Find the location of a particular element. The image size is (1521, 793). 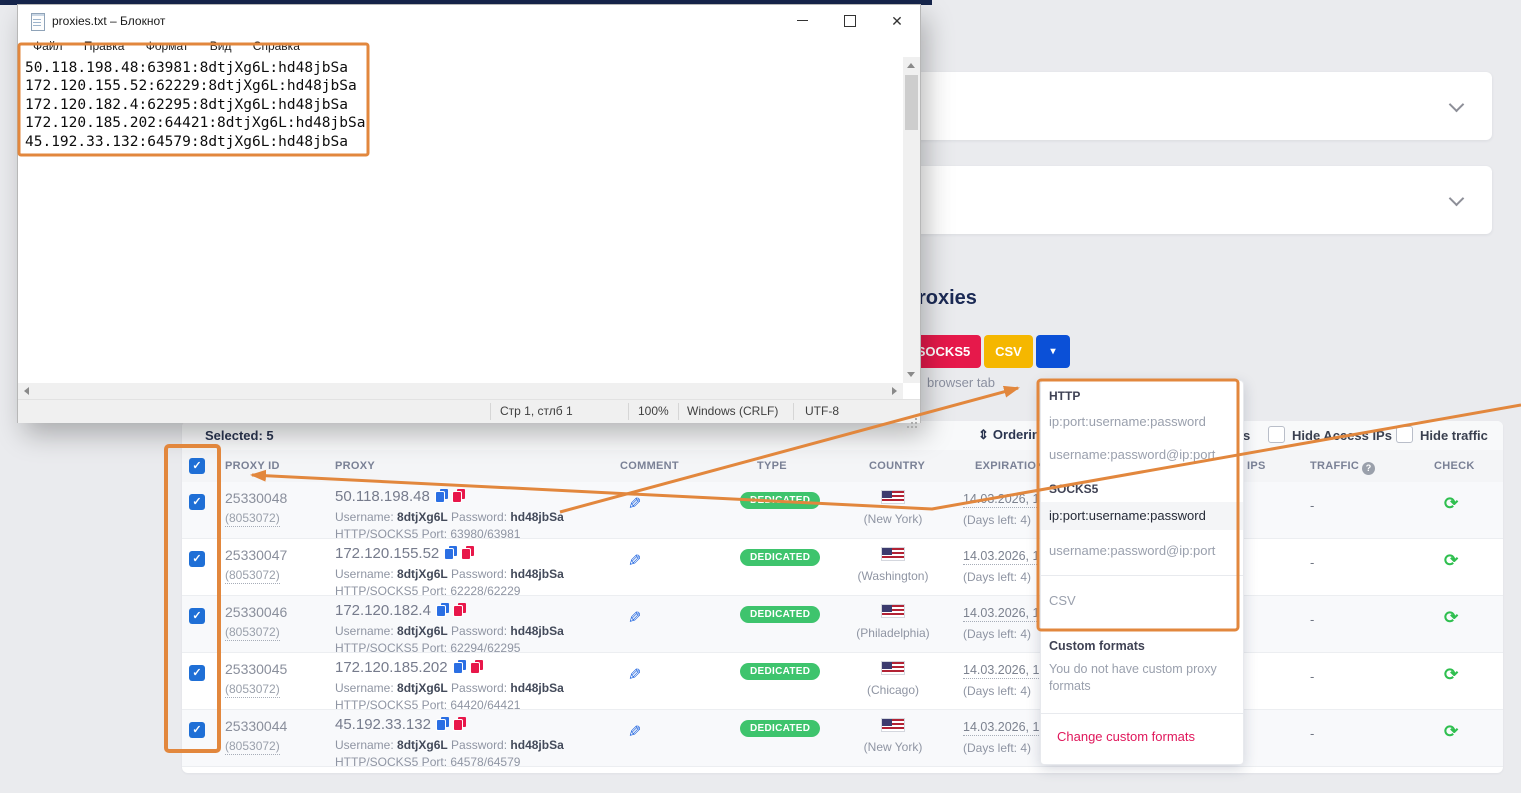

divider is located at coordinates (1142, 575).